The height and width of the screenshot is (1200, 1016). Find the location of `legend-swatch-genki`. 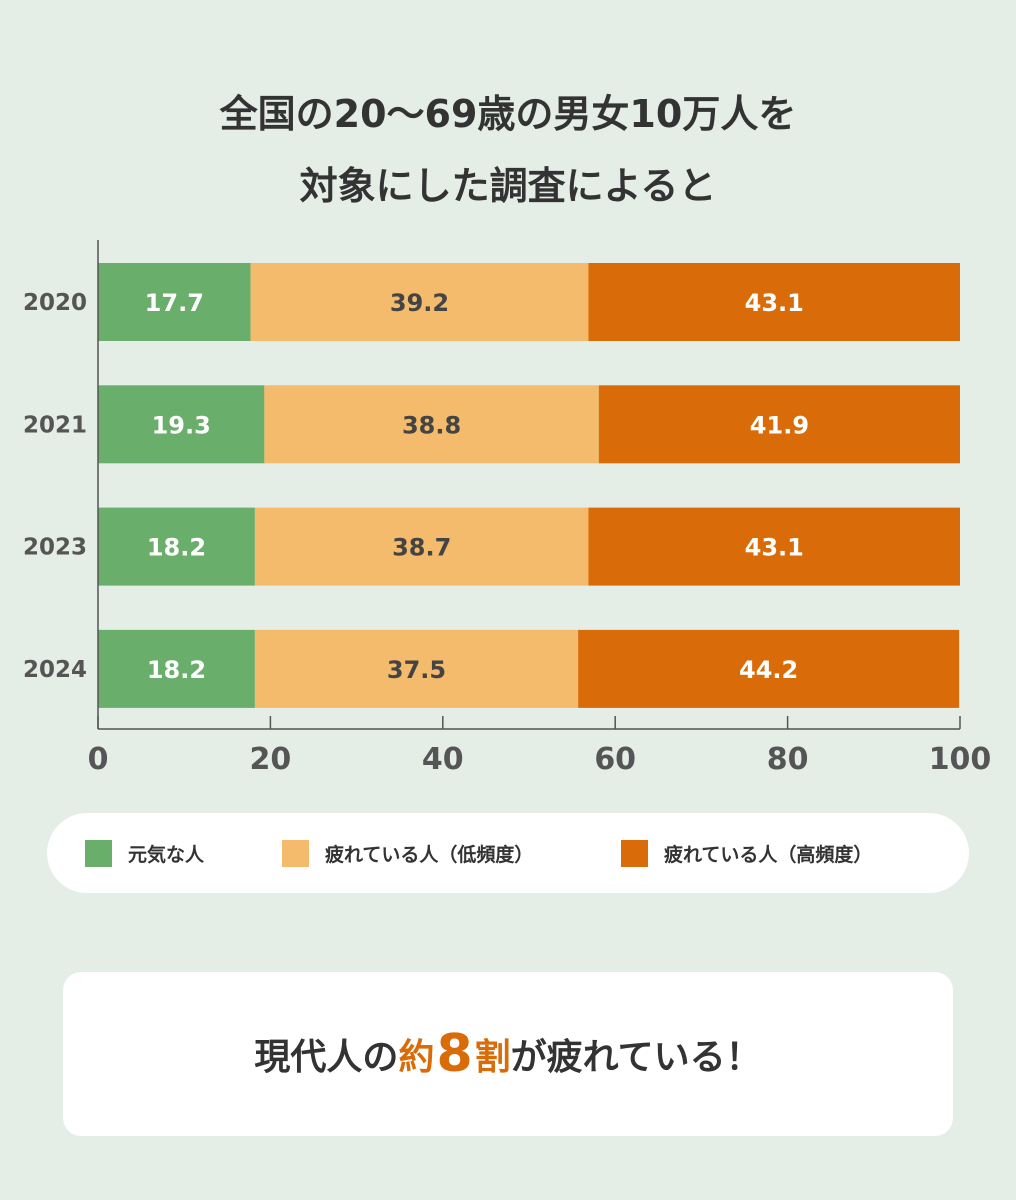

legend-swatch-genki is located at coordinates (98, 853).